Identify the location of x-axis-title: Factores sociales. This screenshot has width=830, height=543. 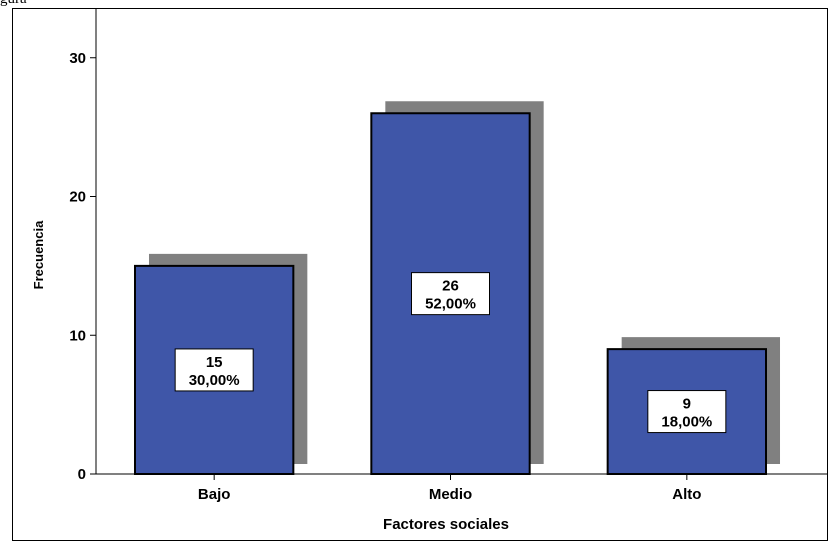
(446, 524).